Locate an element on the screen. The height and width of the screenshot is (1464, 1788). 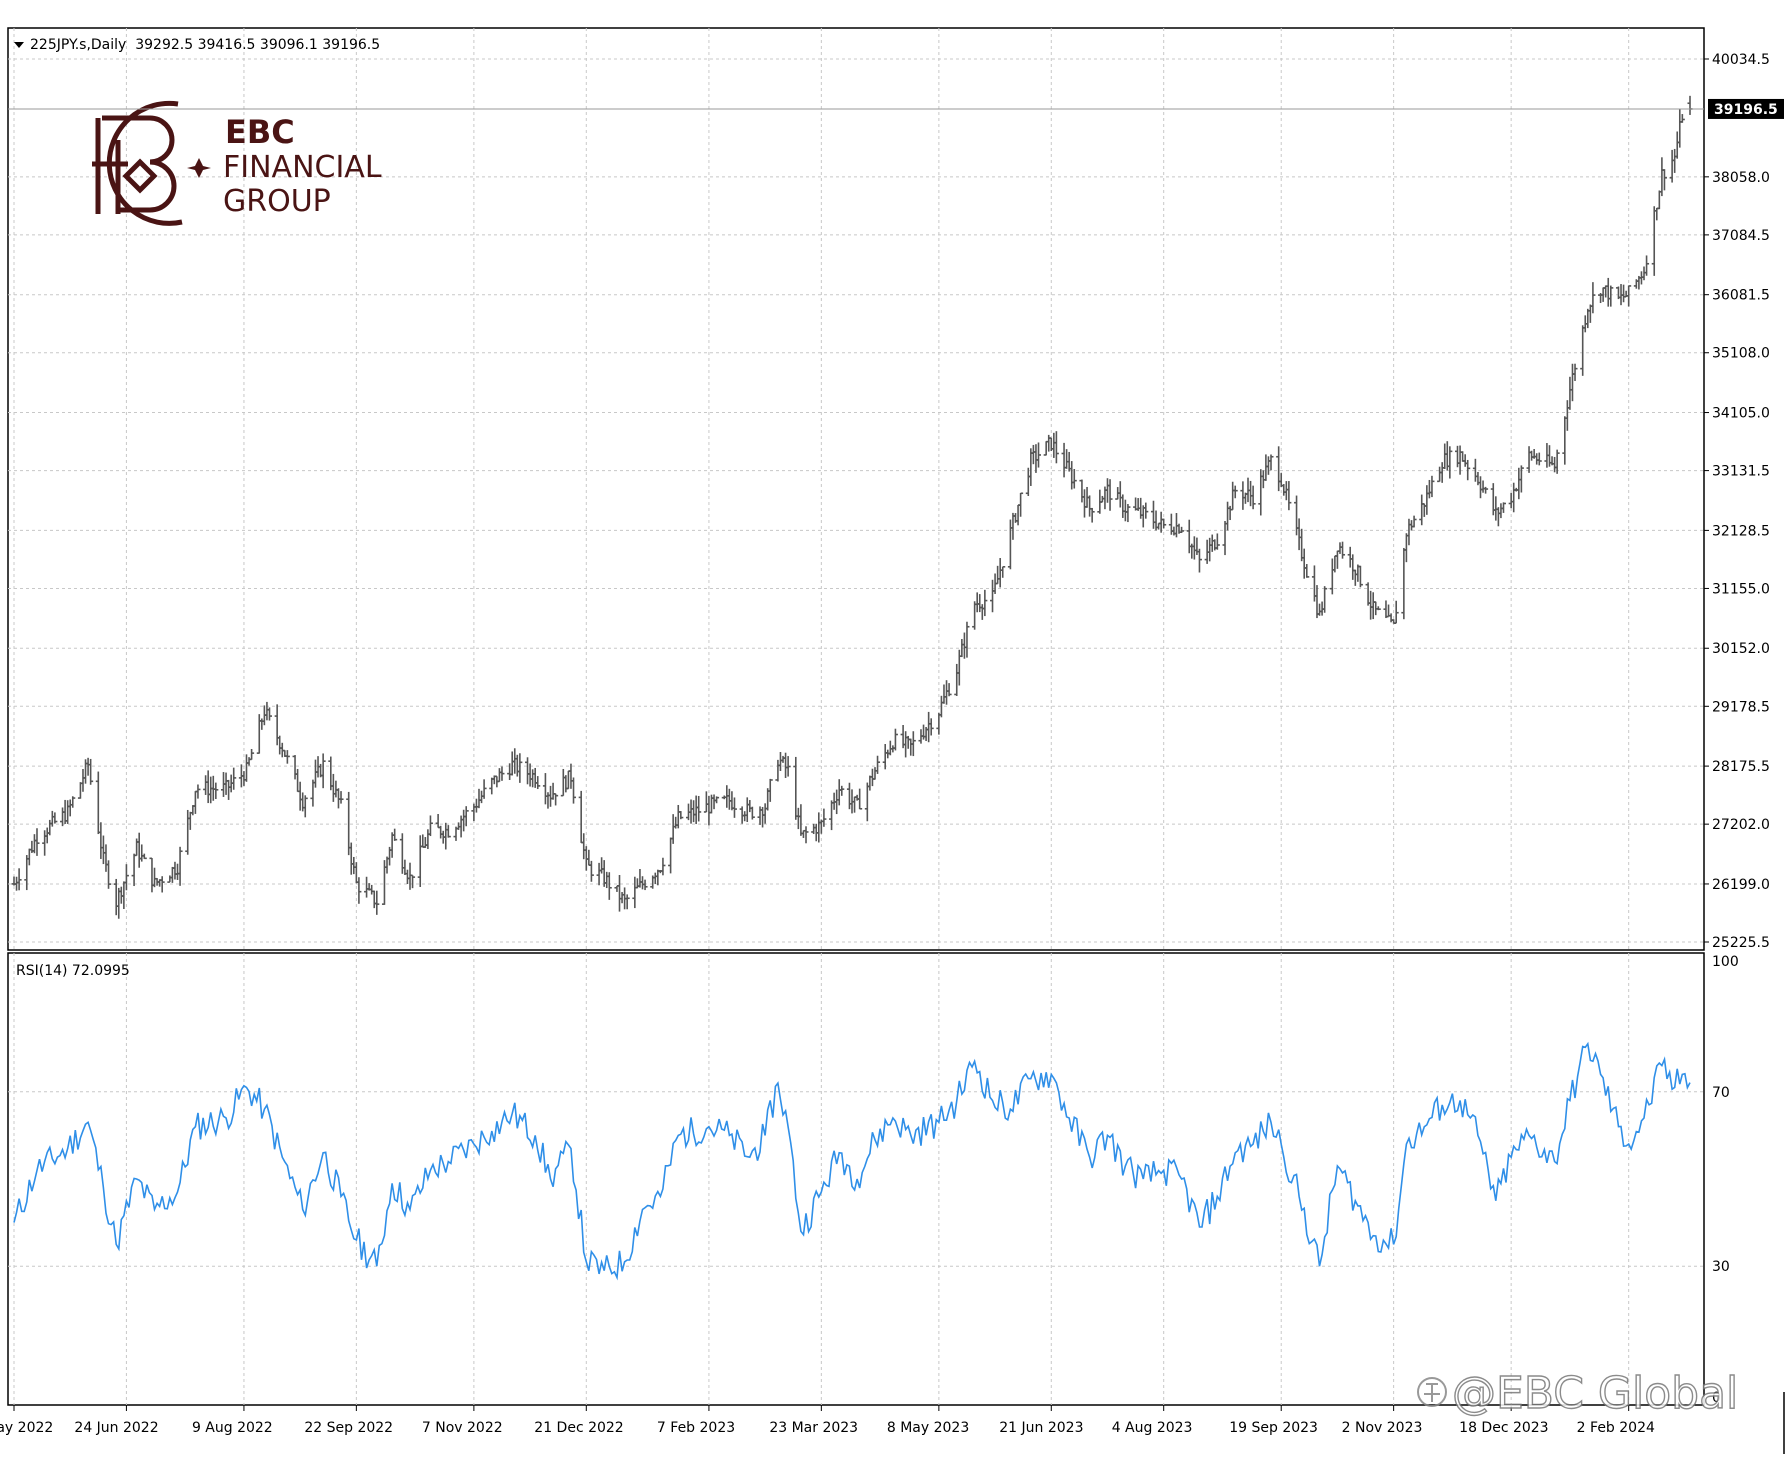
ebc-monogram-logo is located at coordinates (137, 163).